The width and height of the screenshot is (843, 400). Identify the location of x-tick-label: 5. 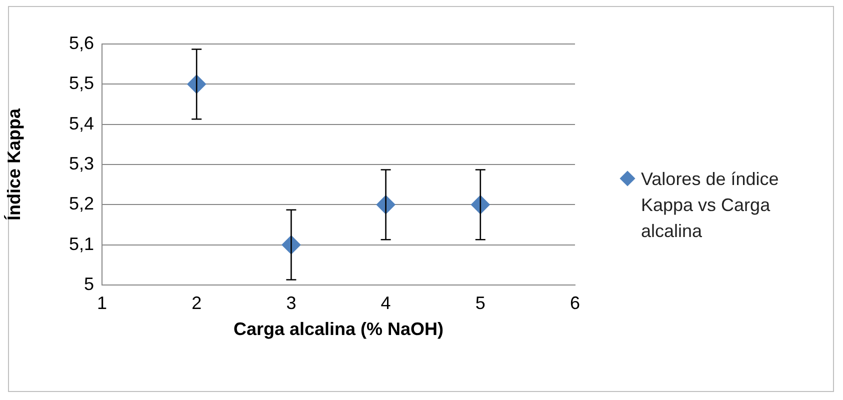
(480, 302).